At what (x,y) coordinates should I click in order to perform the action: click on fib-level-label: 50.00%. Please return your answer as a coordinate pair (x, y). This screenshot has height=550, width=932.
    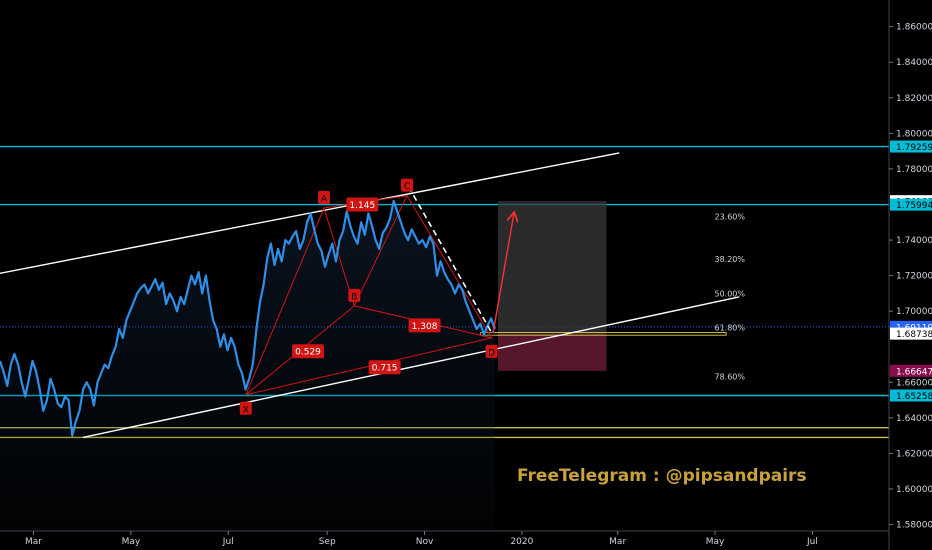
    Looking at the image, I should click on (729, 293).